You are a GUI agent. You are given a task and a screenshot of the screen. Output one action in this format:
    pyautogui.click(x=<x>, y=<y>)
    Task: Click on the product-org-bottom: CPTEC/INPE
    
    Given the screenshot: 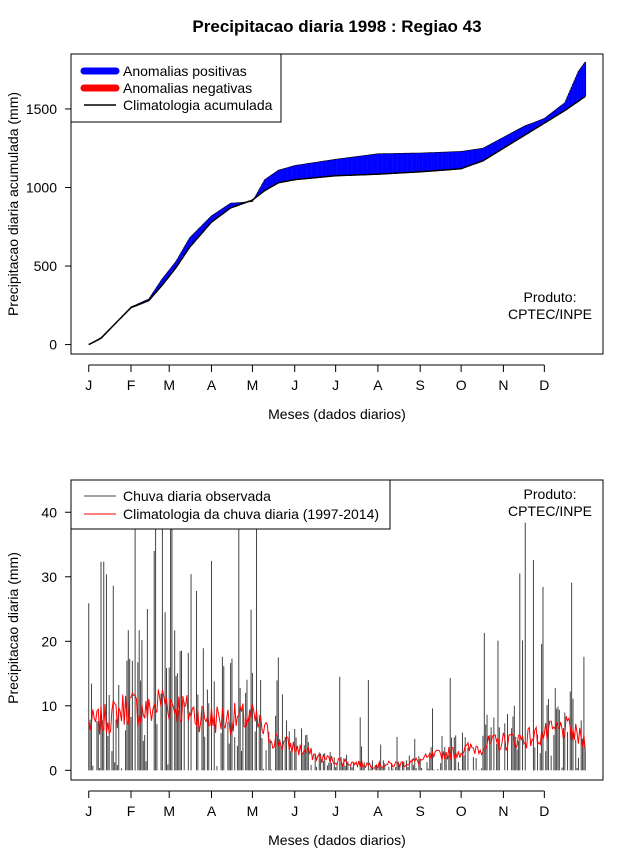 What is the action you would take?
    pyautogui.click(x=550, y=511)
    